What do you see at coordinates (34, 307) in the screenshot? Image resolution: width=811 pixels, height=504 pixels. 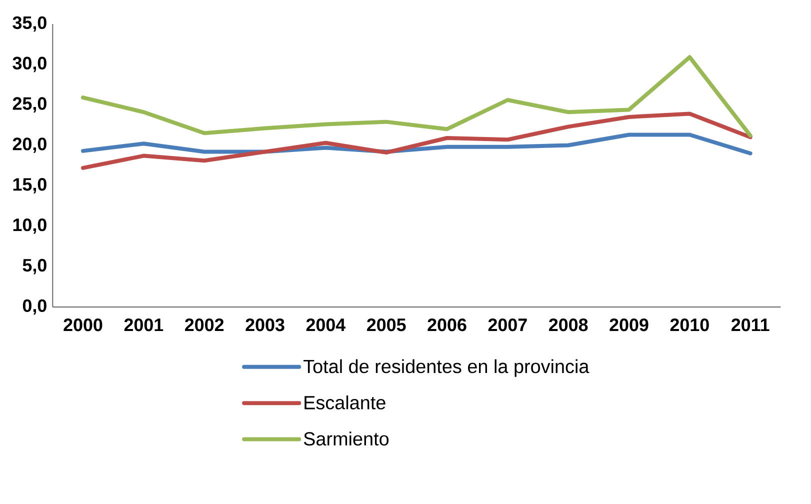 I see `y-tick-label: 0,0` at bounding box center [34, 307].